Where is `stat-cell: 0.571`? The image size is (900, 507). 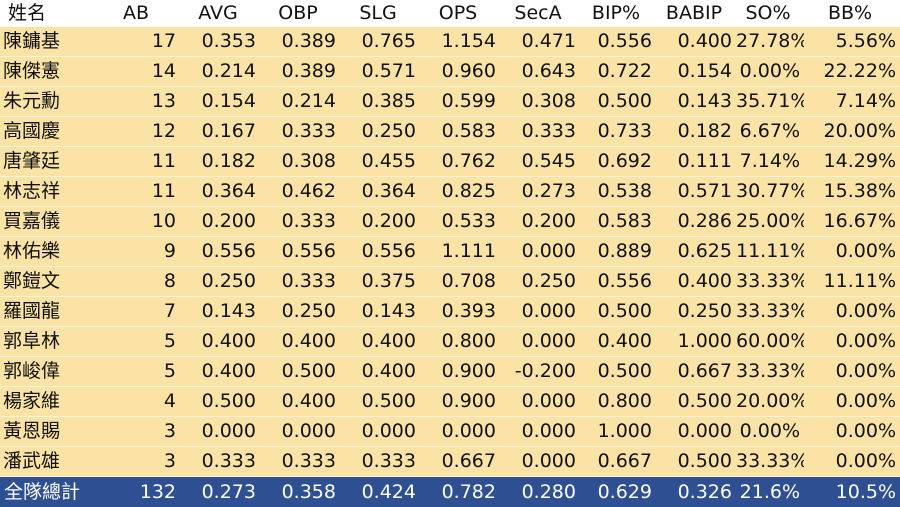 stat-cell: 0.571 is located at coordinates (696, 192).